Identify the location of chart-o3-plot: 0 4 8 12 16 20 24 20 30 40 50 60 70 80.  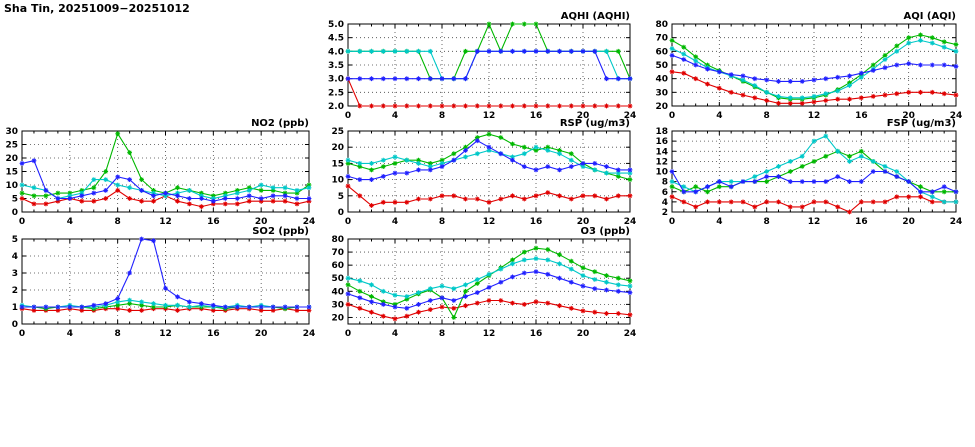
(483, 287).